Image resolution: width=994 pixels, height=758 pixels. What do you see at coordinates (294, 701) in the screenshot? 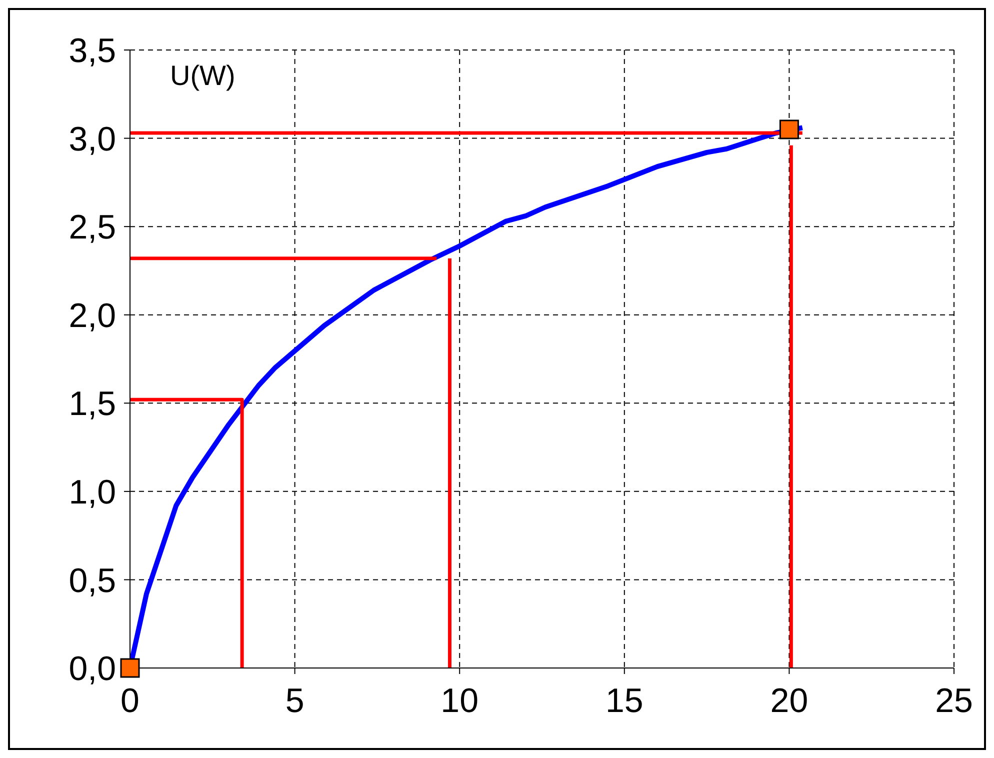
I see `x-tick-label: 5` at bounding box center [294, 701].